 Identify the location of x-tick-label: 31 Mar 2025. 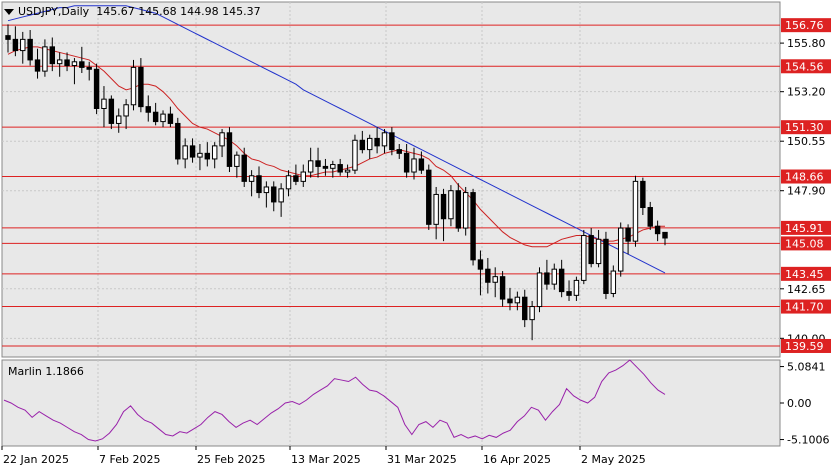
(422, 459).